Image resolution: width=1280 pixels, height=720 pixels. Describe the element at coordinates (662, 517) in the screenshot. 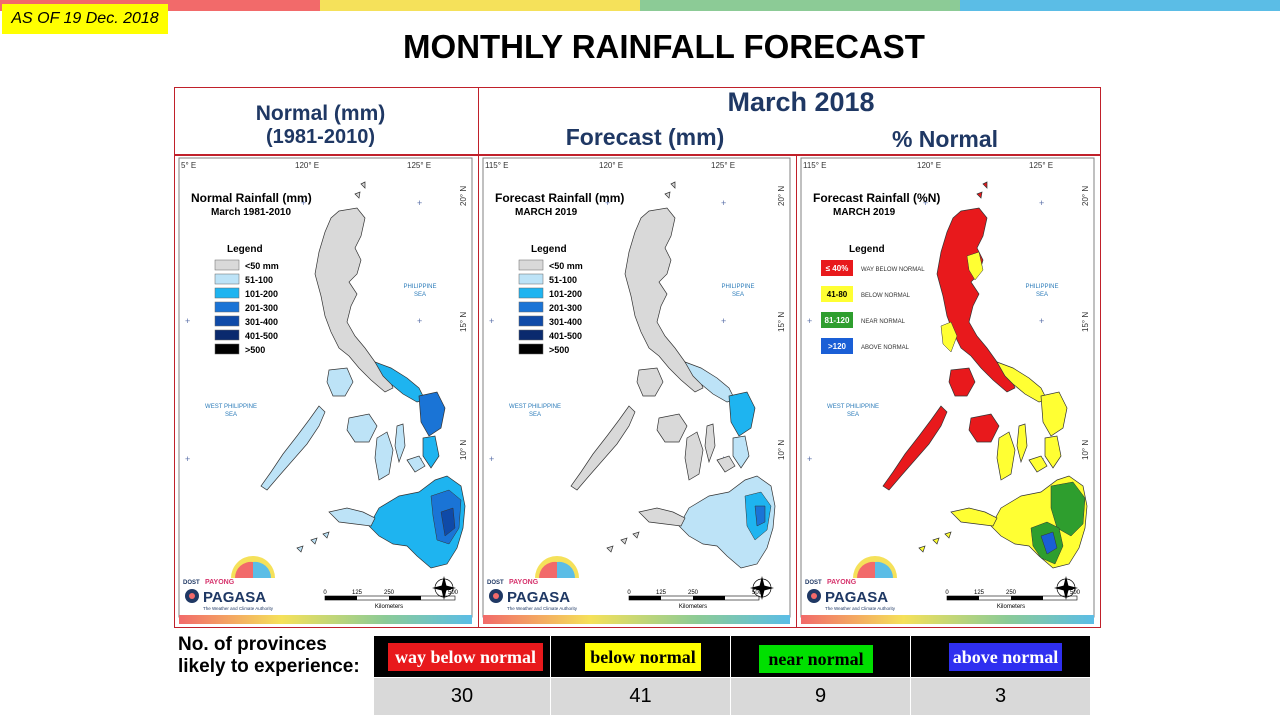

I see `island-zambo` at that location.